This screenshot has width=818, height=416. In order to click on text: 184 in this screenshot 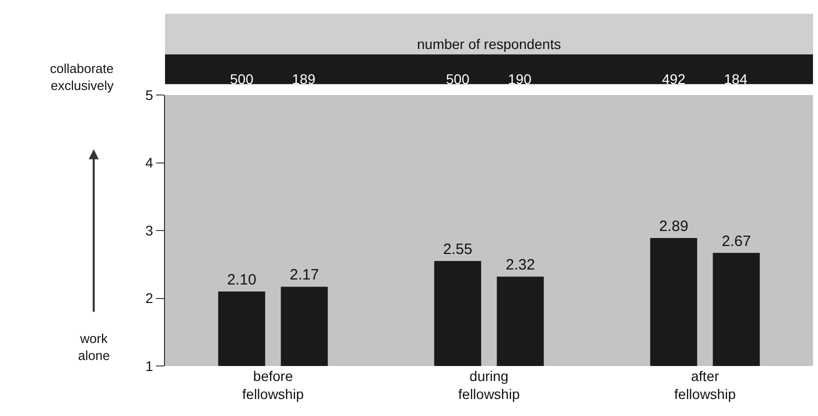, I will do `click(736, 79)`.